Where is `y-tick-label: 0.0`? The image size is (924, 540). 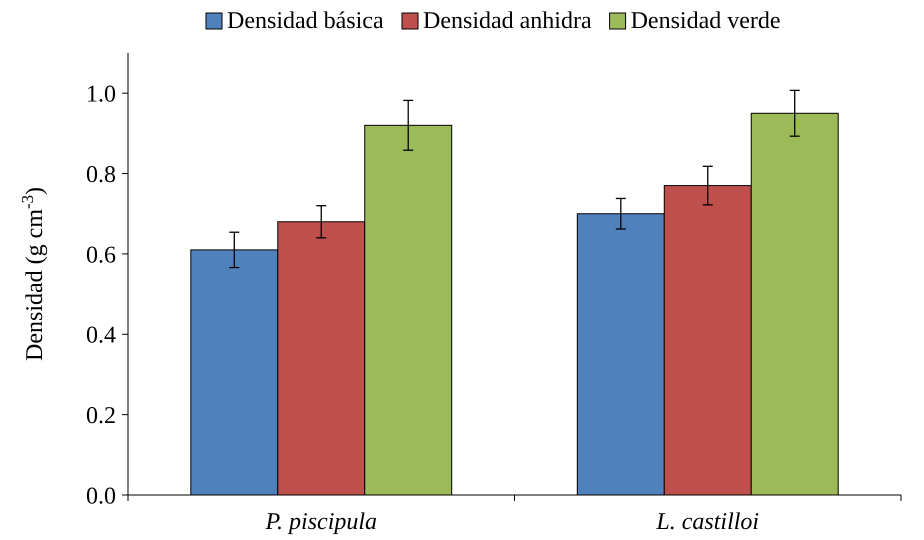
y-tick-label: 0.0 is located at coordinates (101, 496).